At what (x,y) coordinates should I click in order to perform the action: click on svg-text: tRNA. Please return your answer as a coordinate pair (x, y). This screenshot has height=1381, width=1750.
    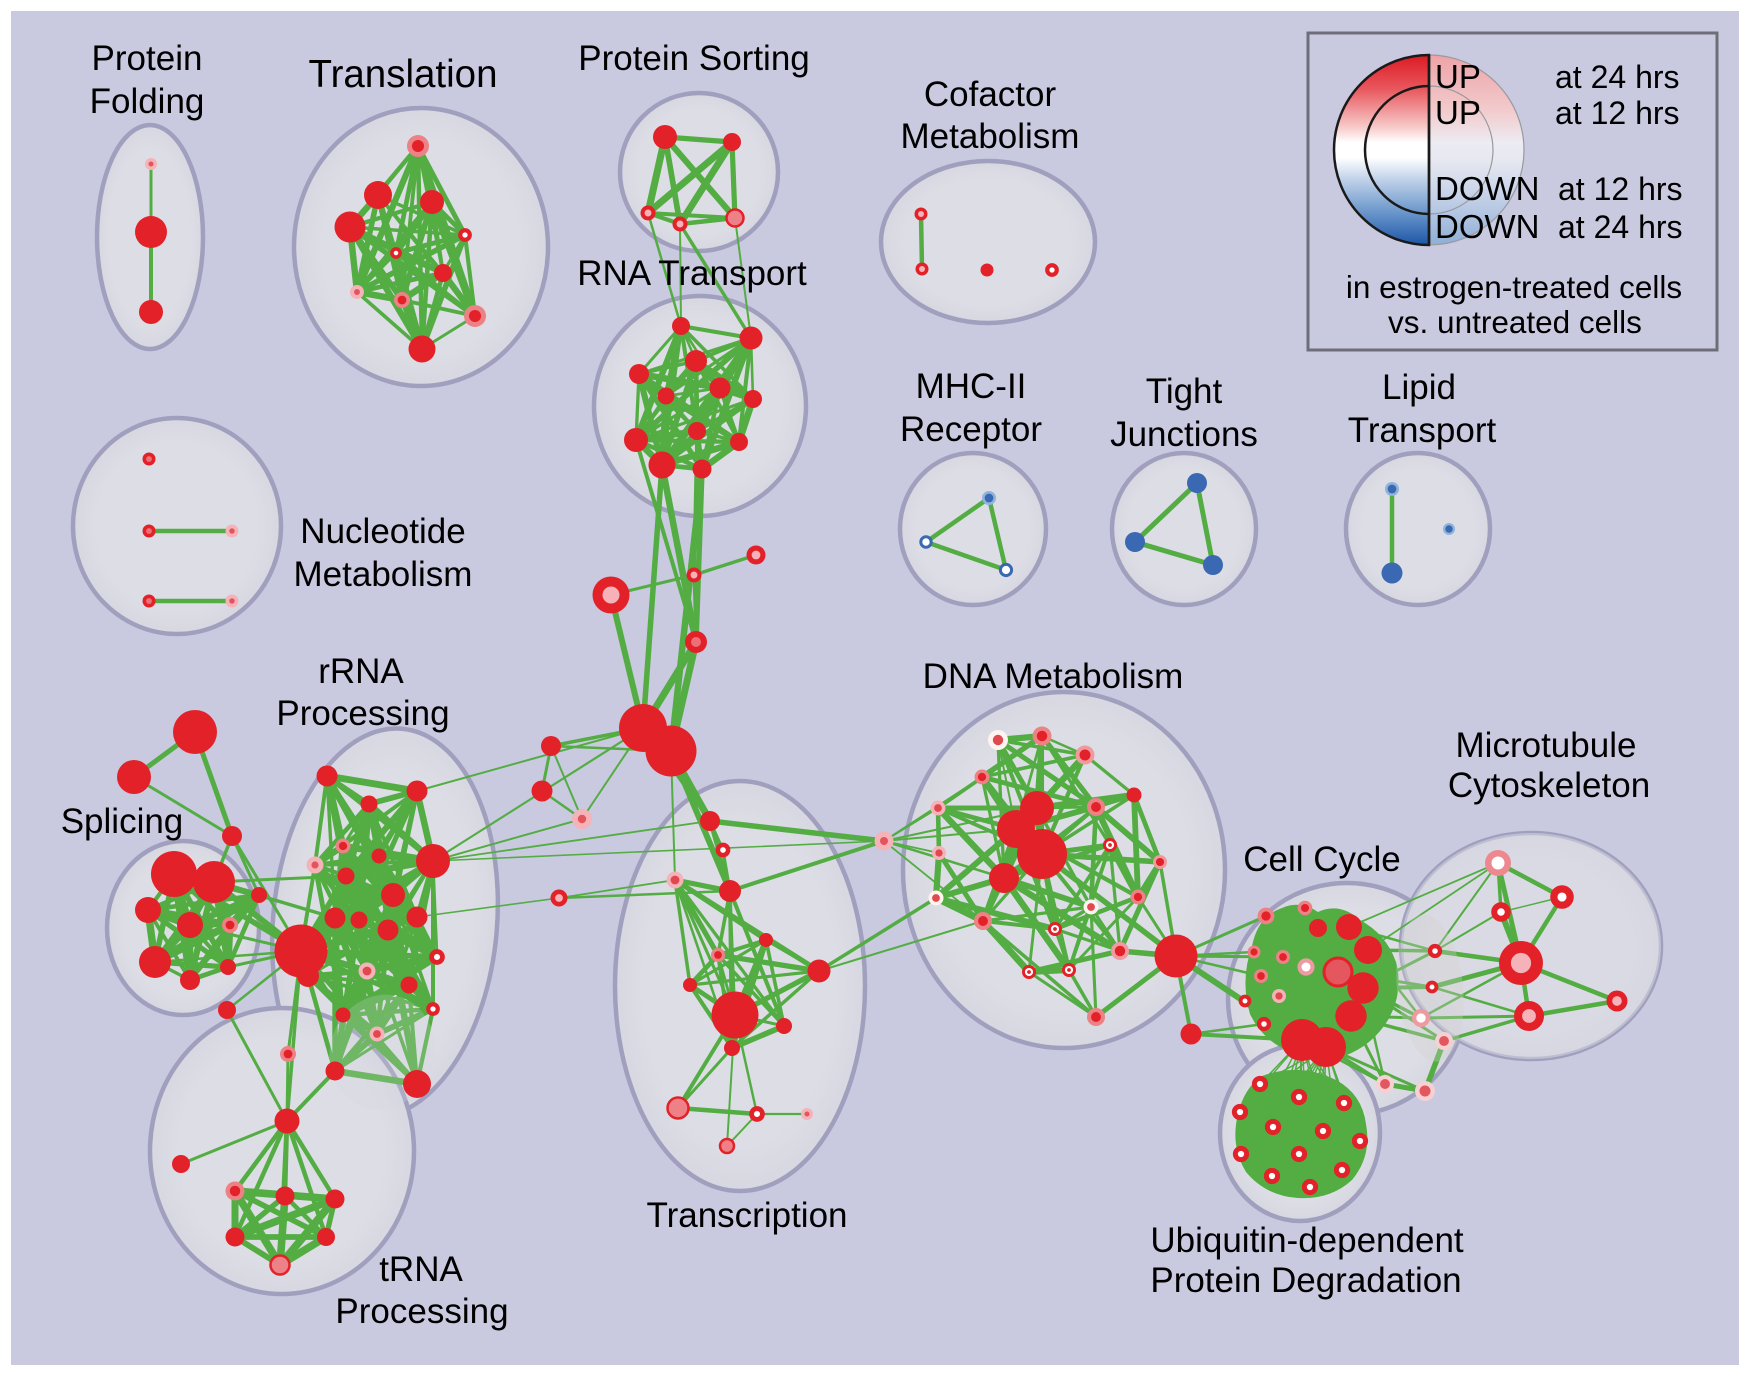
    Looking at the image, I should click on (421, 1269).